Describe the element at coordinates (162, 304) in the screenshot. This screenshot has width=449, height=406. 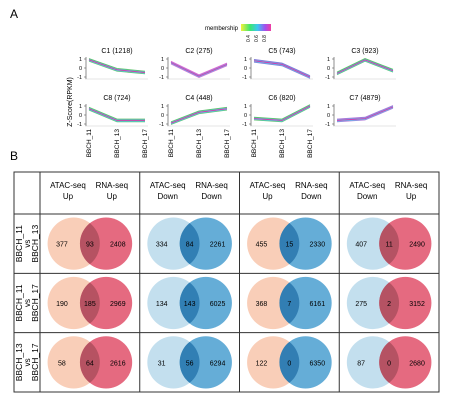
I see `venn-left-count: 134` at that location.